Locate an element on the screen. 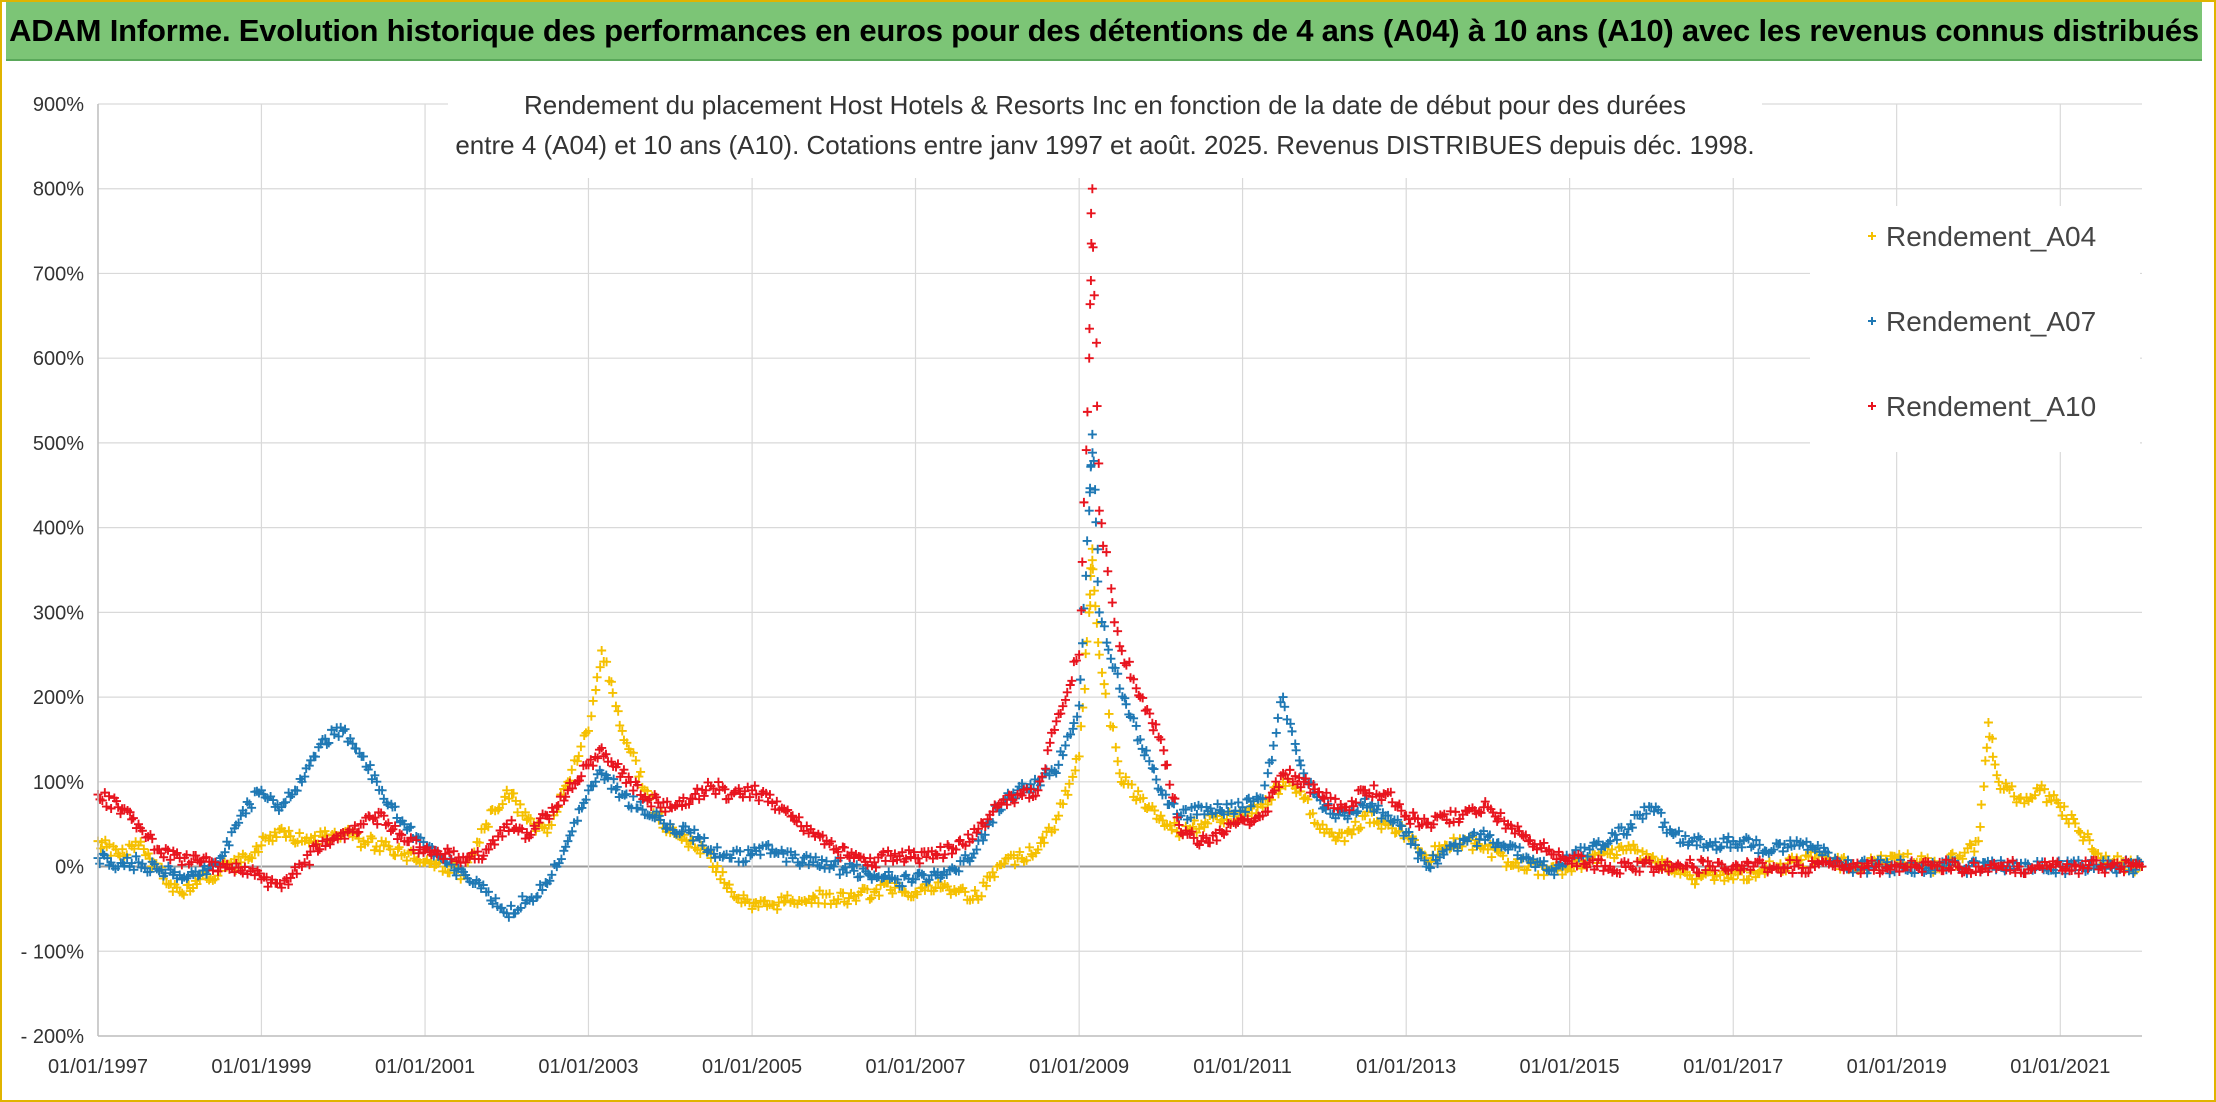 Image resolution: width=2216 pixels, height=1102 pixels. x-tick-label: 01/01/1997 is located at coordinates (98, 1067).